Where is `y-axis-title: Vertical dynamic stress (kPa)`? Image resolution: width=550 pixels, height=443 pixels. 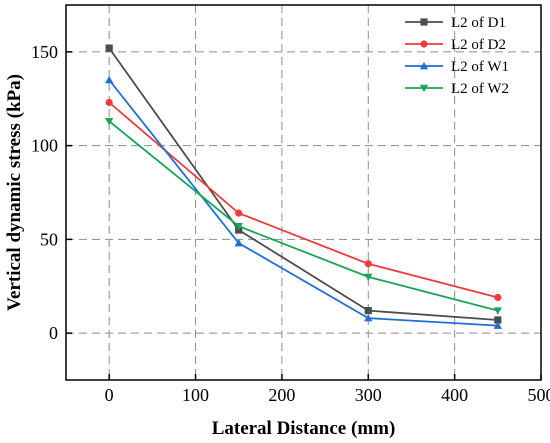
y-axis-title: Vertical dynamic stress (kPa) is located at coordinates (14, 192).